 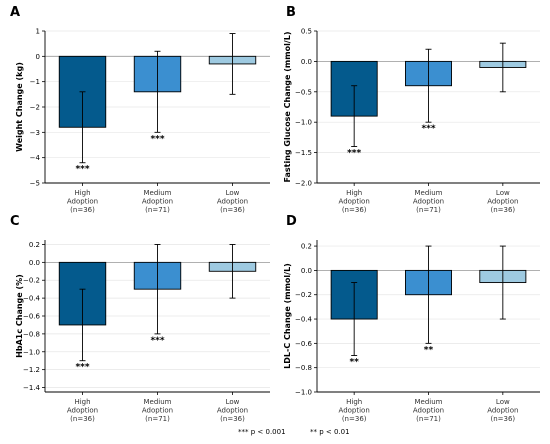 What do you see at coordinates (35, 158) in the screenshot?
I see `y-tick-label: −4` at bounding box center [35, 158].